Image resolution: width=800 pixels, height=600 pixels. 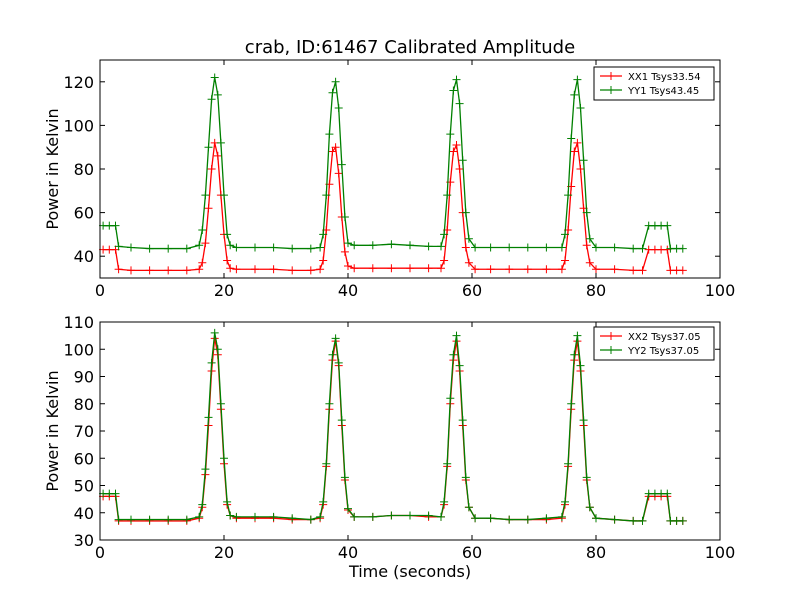 I want to click on legend-frame, so click(x=654, y=343).